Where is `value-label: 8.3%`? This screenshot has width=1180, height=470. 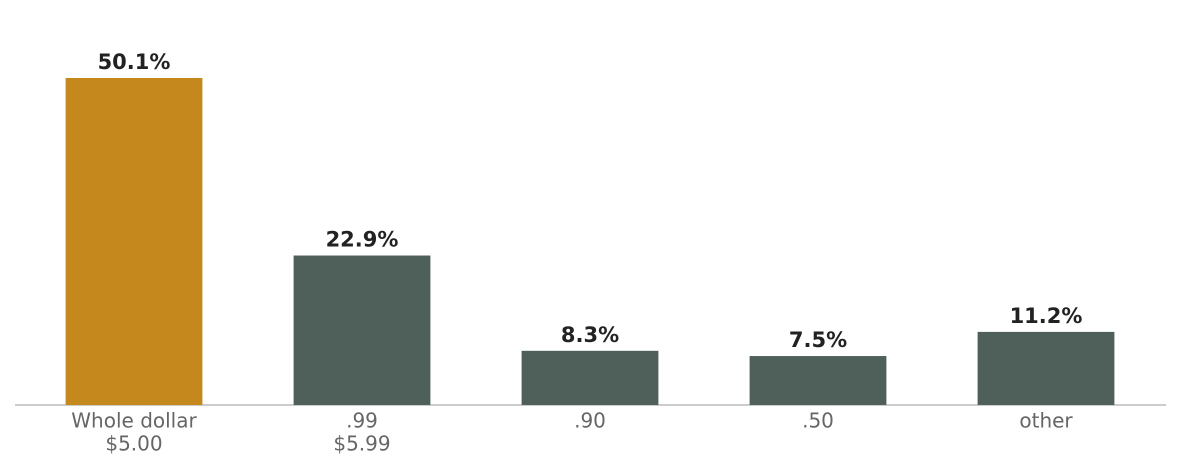
value-label: 8.3% is located at coordinates (590, 335).